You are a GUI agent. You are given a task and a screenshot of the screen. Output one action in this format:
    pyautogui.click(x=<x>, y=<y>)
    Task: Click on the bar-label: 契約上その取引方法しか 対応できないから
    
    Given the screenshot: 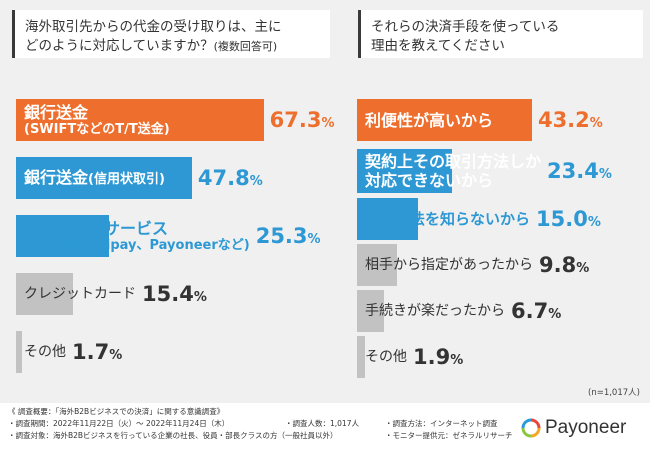 What is the action you would take?
    pyautogui.click(x=453, y=171)
    